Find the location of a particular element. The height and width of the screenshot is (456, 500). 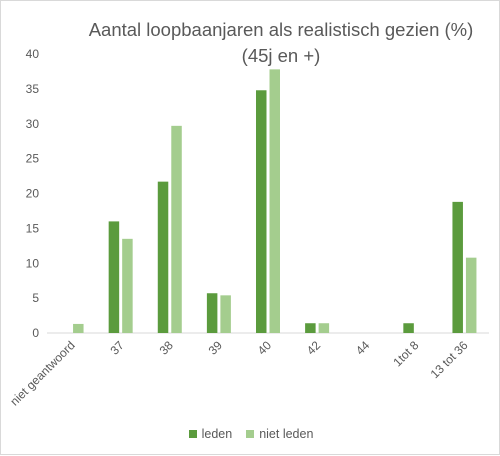

legend-label-niet-leden: niet leden is located at coordinates (286, 434).